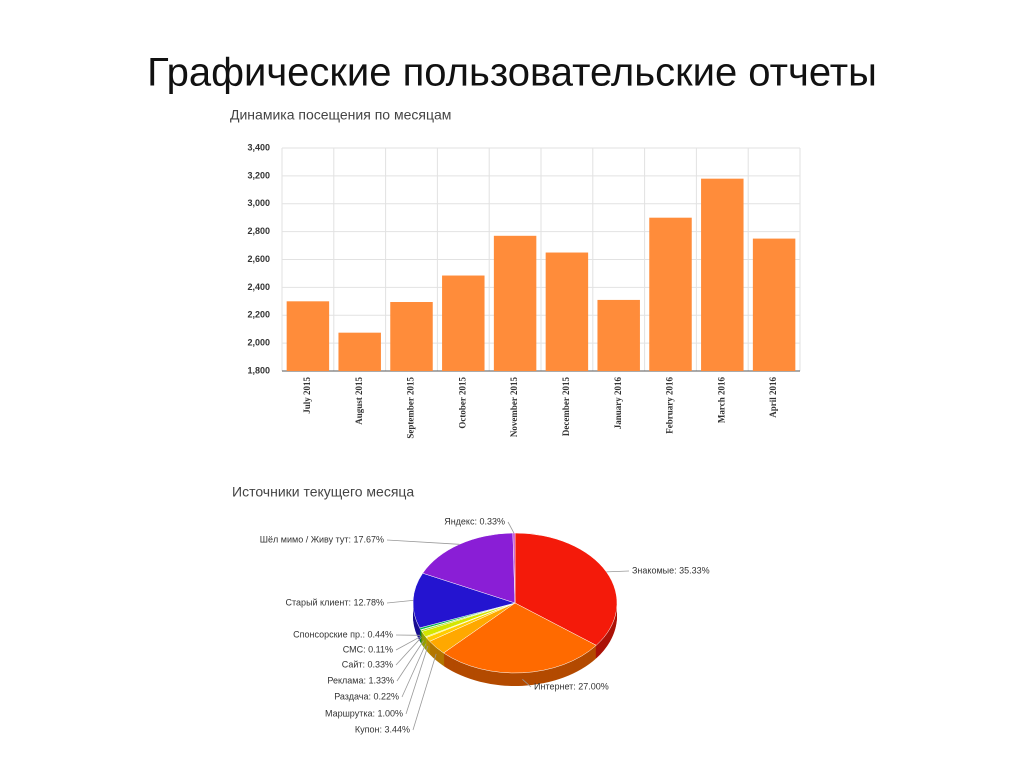  Describe the element at coordinates (566, 407) in the screenshot. I see `x-tick-label: December 2015` at that location.